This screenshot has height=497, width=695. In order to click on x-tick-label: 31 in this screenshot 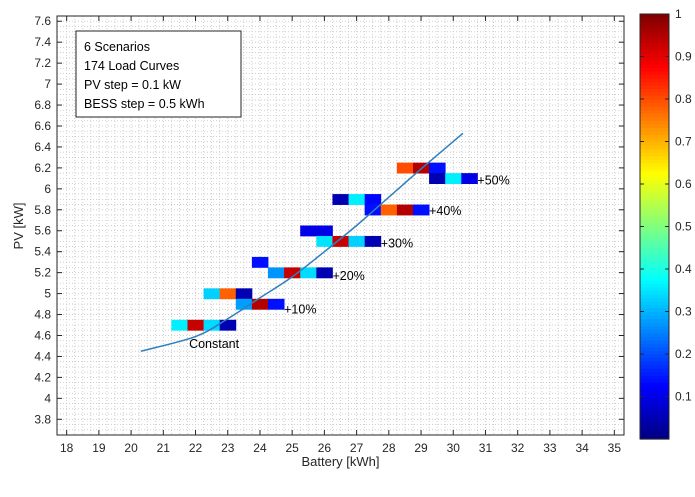, I will do `click(486, 448)`.